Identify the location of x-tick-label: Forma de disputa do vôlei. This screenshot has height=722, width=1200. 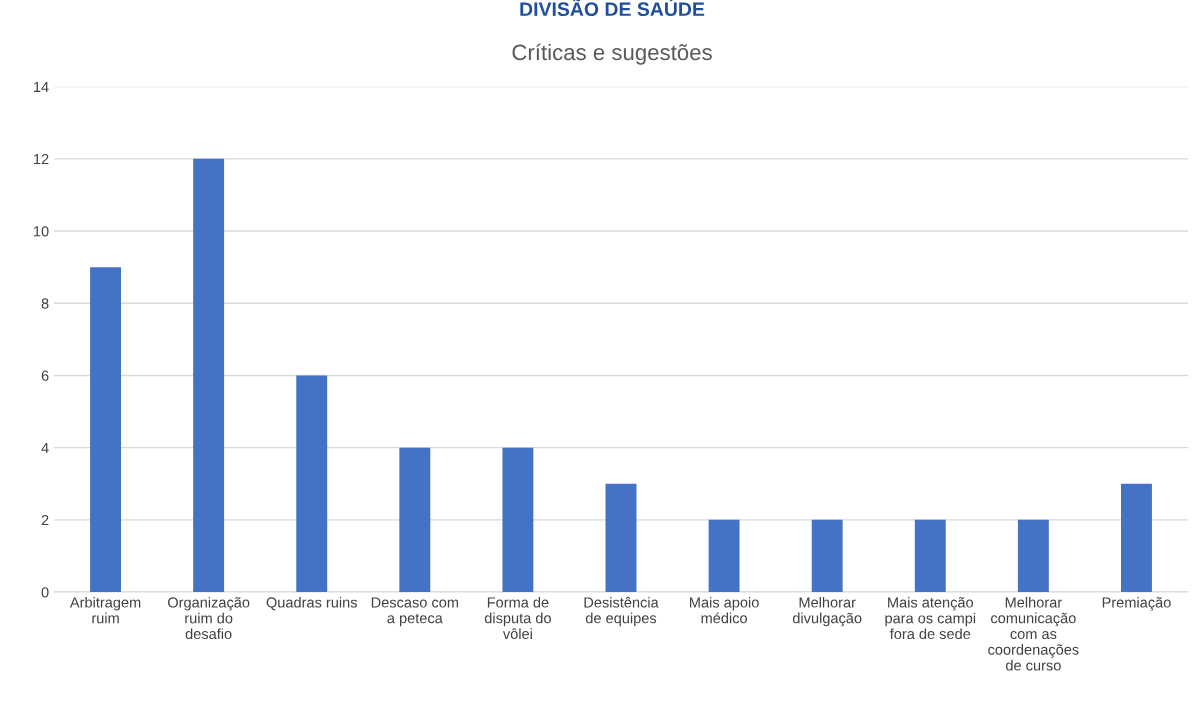
(517, 618).